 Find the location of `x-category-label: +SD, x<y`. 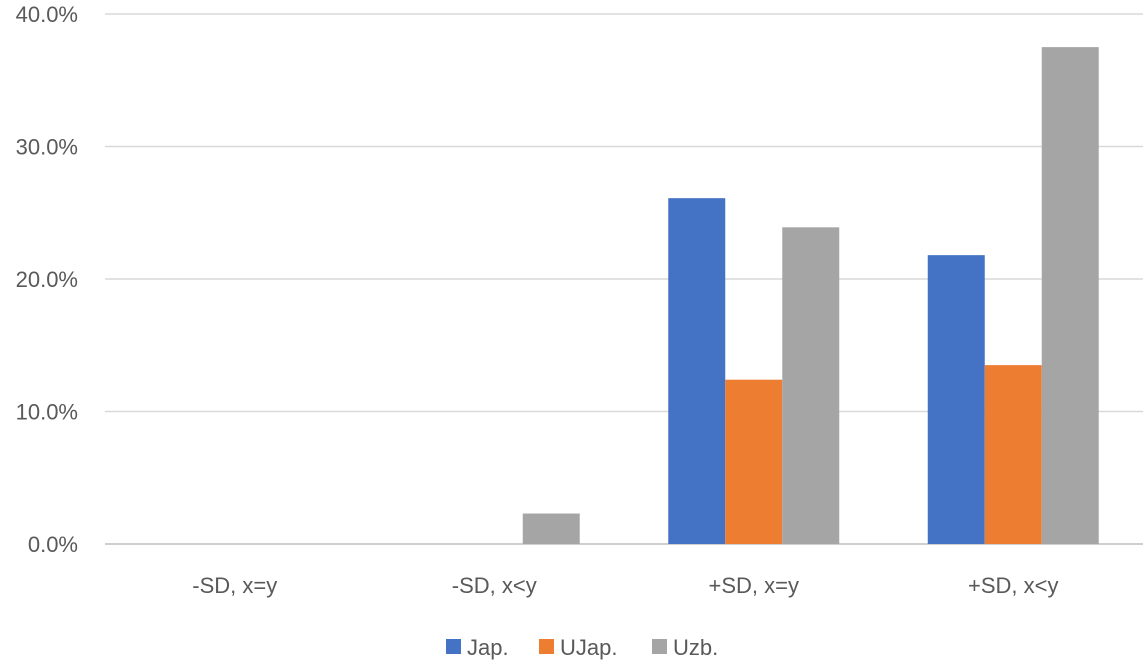

x-category-label: +SD, x<y is located at coordinates (1013, 585).